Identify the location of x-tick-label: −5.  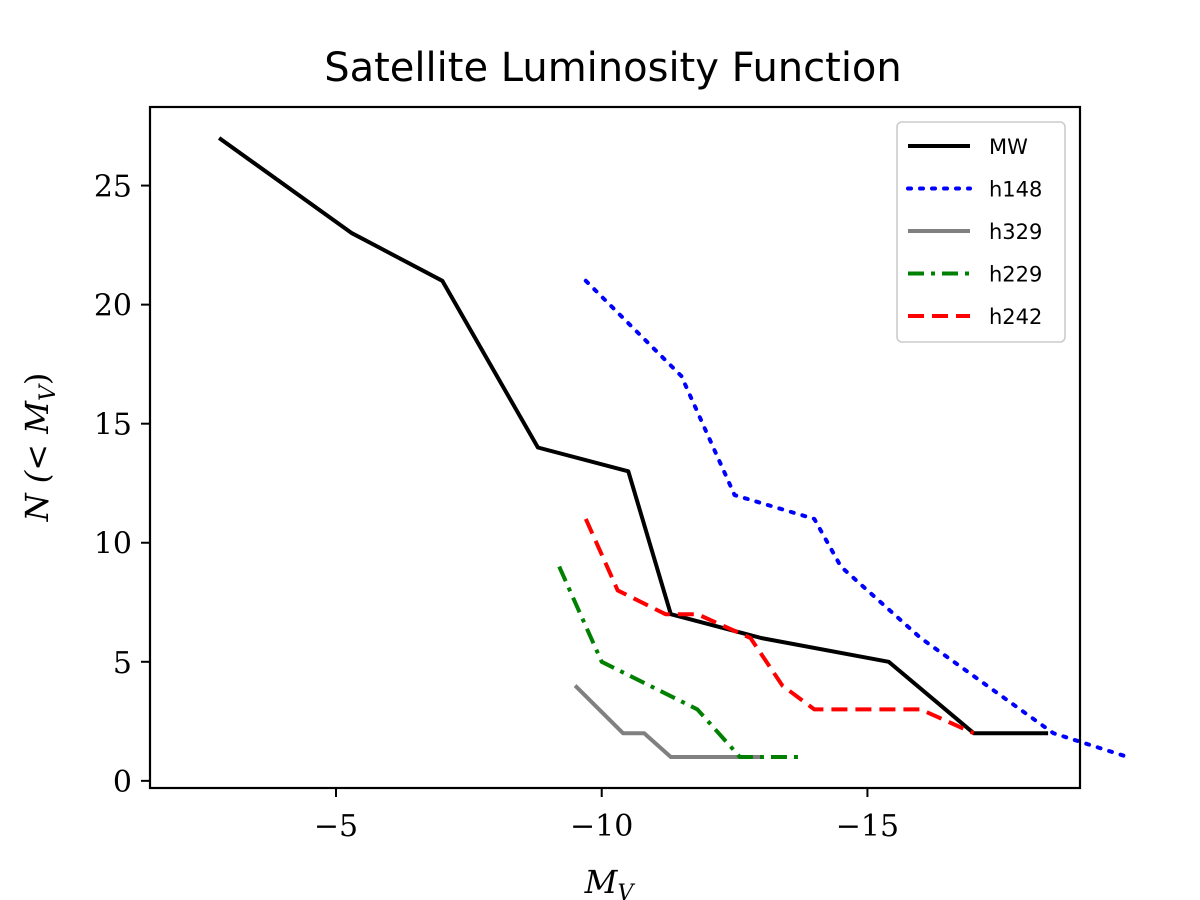
(336, 826).